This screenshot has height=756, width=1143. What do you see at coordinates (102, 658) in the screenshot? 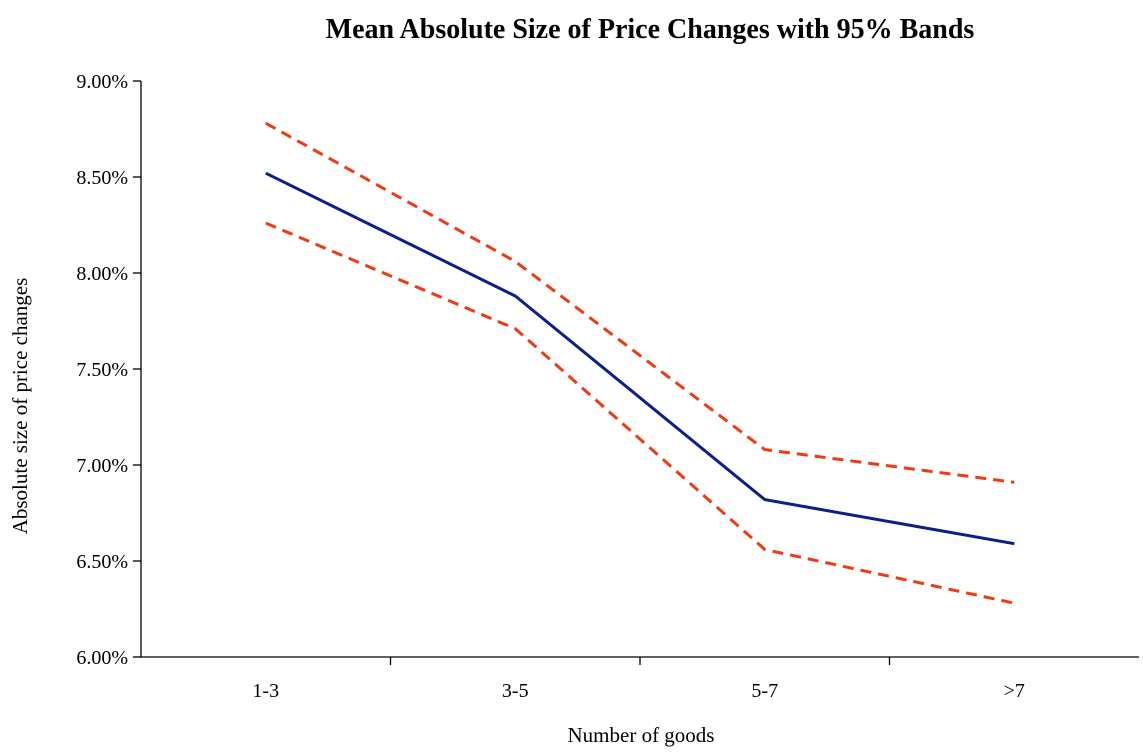
I see `y-tick-label: 6.00%` at bounding box center [102, 658].